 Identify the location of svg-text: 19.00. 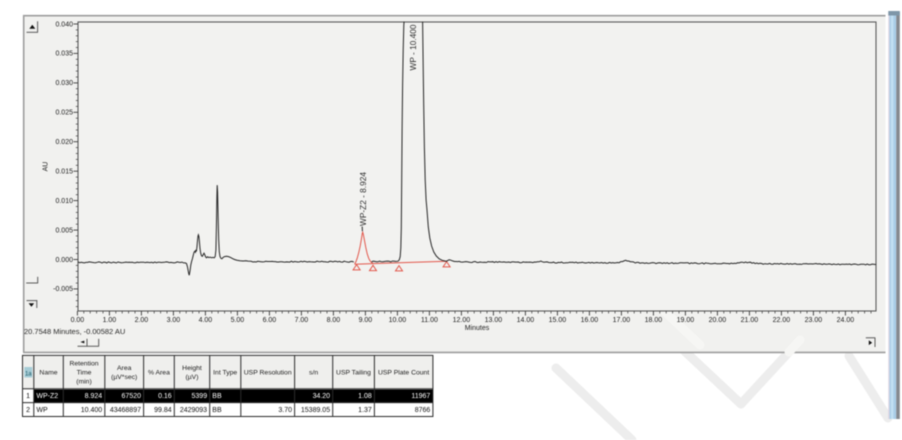
(686, 320).